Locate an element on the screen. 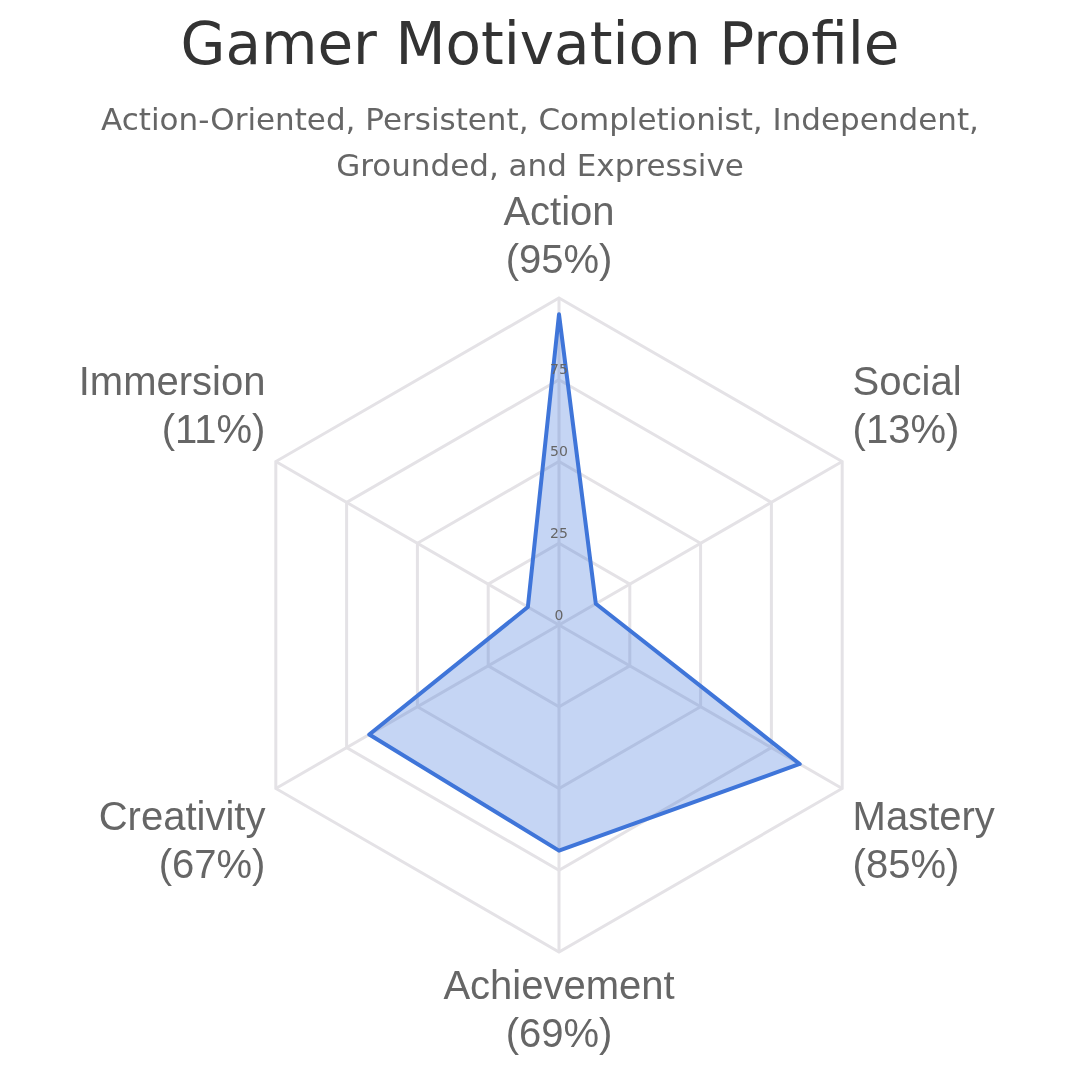 This screenshot has width=1080, height=1080. spoke-label: Mastery (85%) is located at coordinates (923, 839).